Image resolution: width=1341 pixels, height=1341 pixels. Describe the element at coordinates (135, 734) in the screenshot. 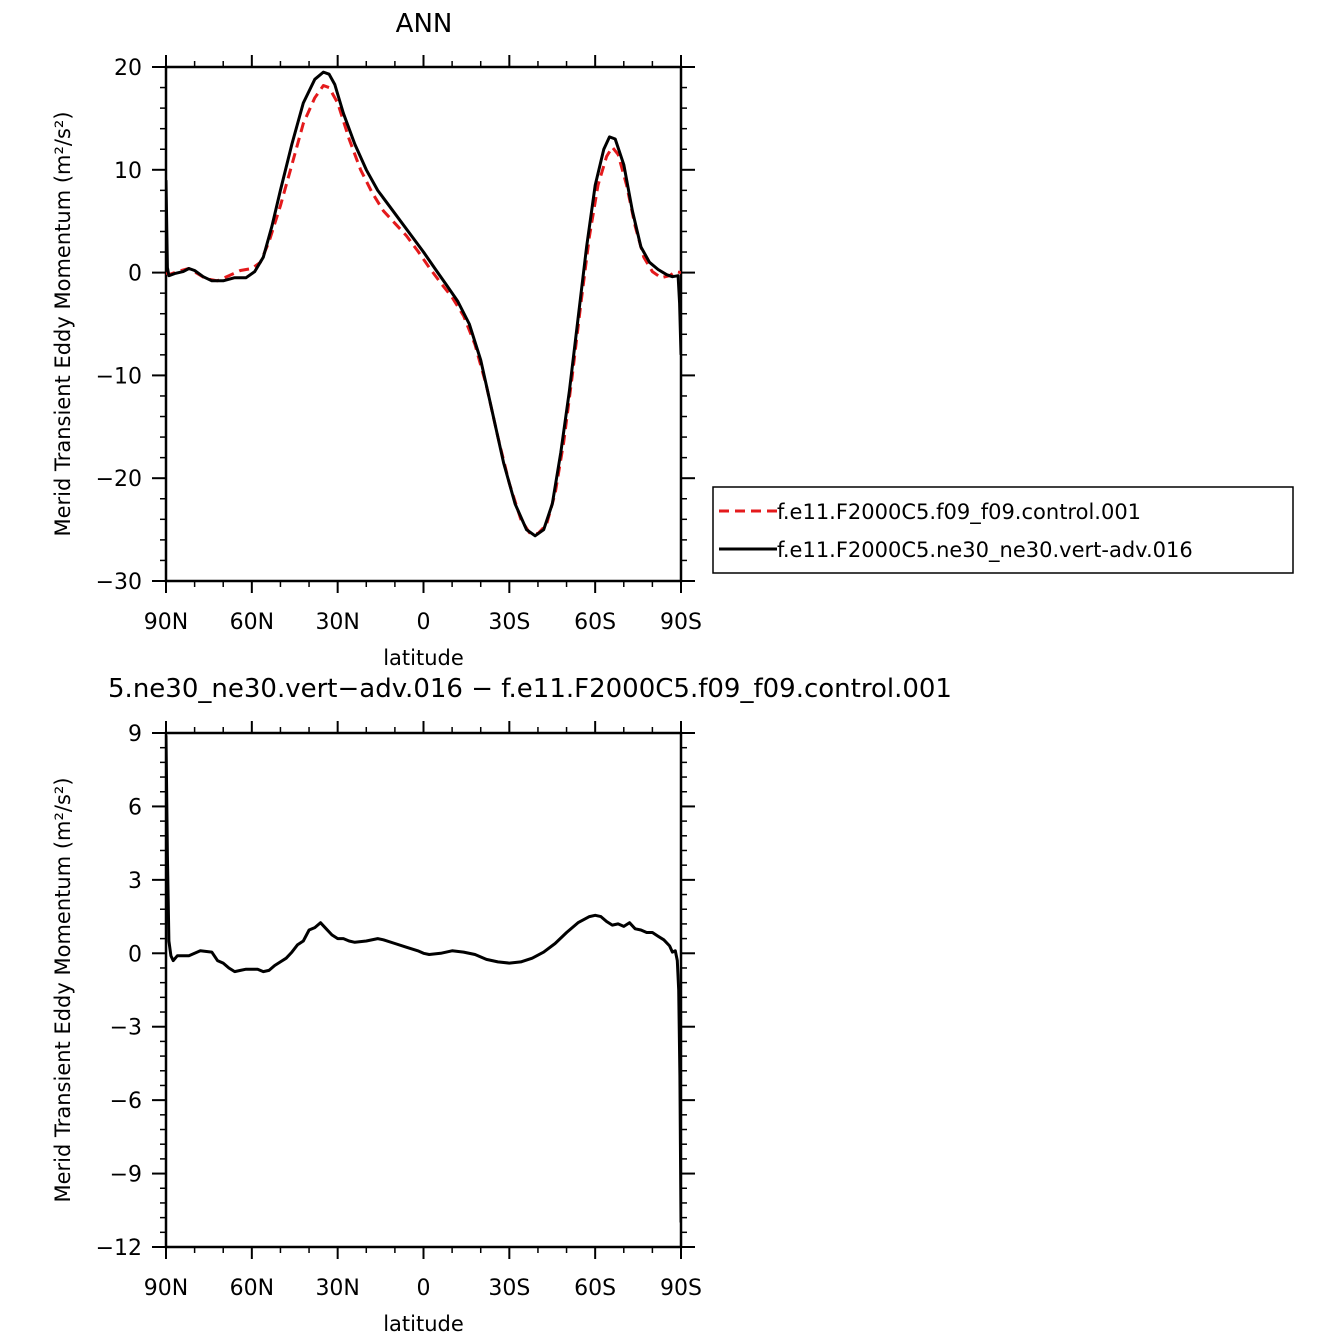

I see `y-tick-label: 9` at that location.